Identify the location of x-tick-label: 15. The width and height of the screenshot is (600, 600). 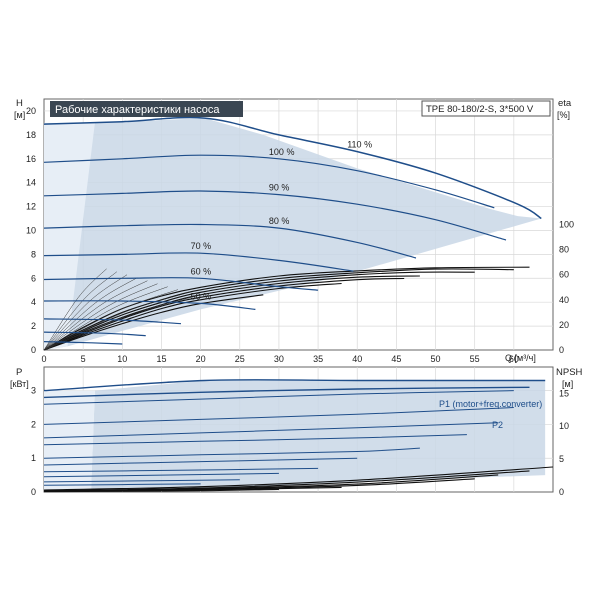
(161, 359).